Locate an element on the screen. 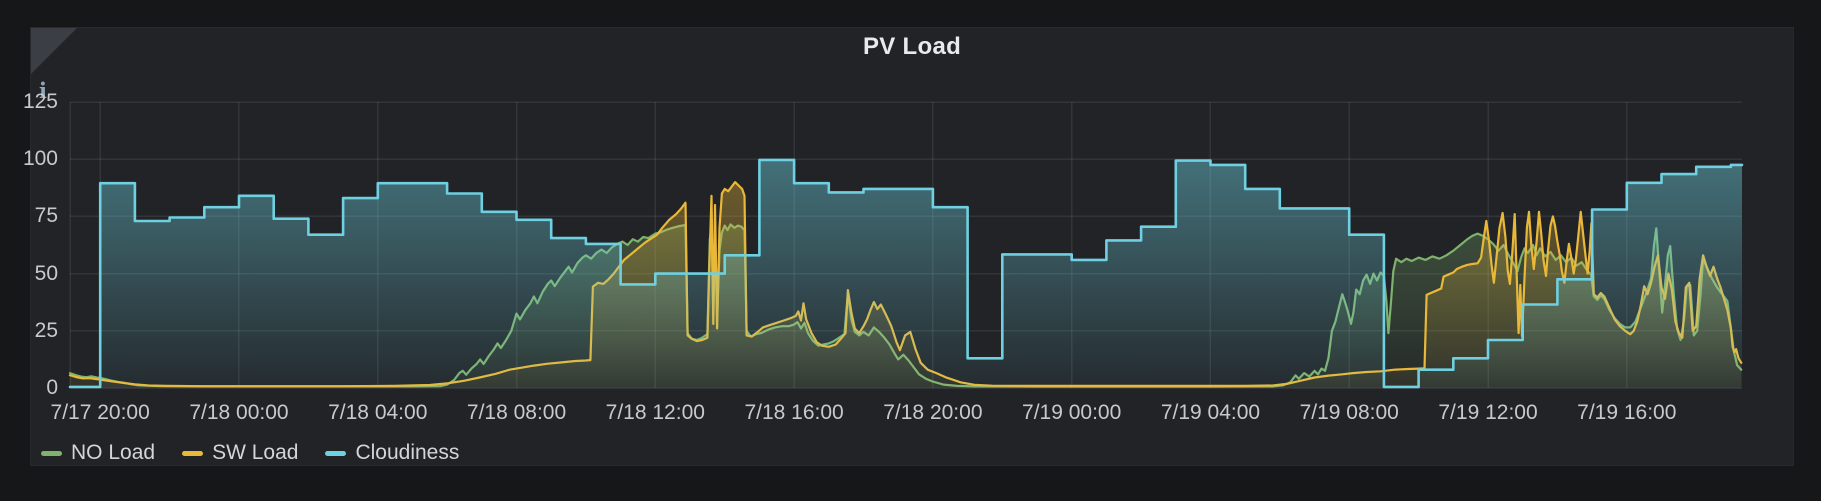 This screenshot has height=501, width=1821. y-tick-label: 75 is located at coordinates (46, 216).